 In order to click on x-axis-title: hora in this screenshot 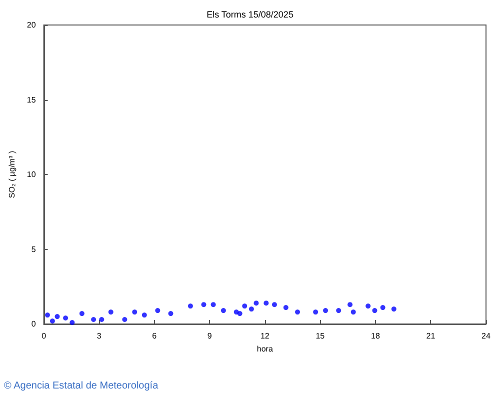, I will do `click(265, 349)`.